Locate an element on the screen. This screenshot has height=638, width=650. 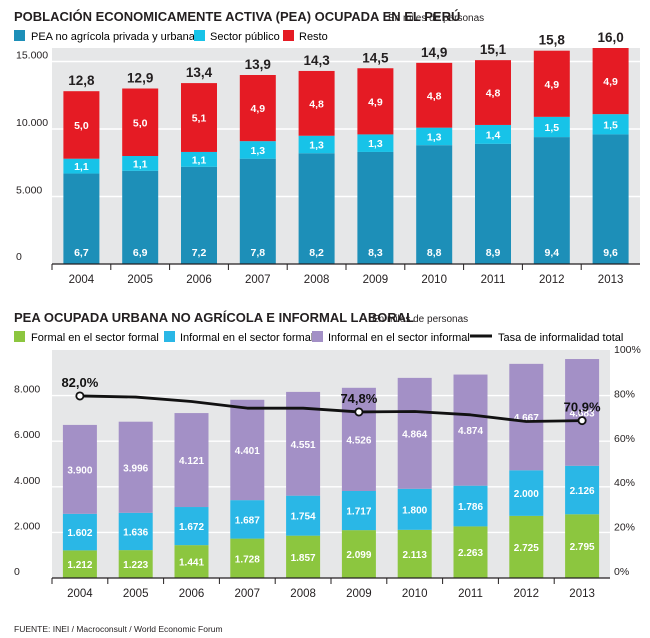
chart1-x-axis: 2004 2005 2006 2007 2008 2009 2010 2011 2012 2013 is located at coordinates (337, 275).